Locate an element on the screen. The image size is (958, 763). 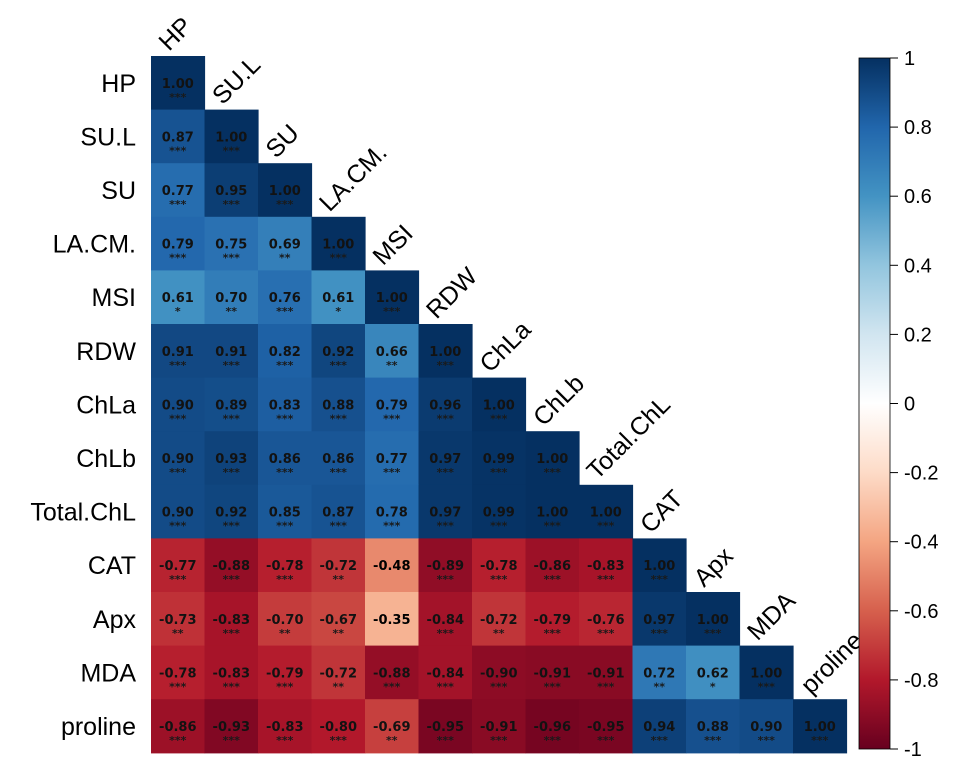
row-label: ChLa is located at coordinates (106, 405).